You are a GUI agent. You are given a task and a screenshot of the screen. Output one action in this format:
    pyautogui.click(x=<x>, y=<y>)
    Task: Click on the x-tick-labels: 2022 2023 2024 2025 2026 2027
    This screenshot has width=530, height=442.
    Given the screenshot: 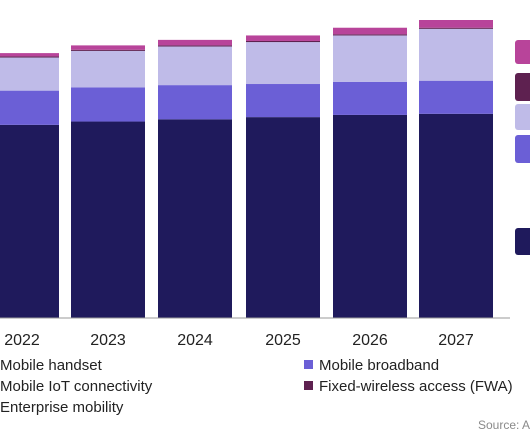 What is the action you would take?
    pyautogui.click(x=239, y=340)
    